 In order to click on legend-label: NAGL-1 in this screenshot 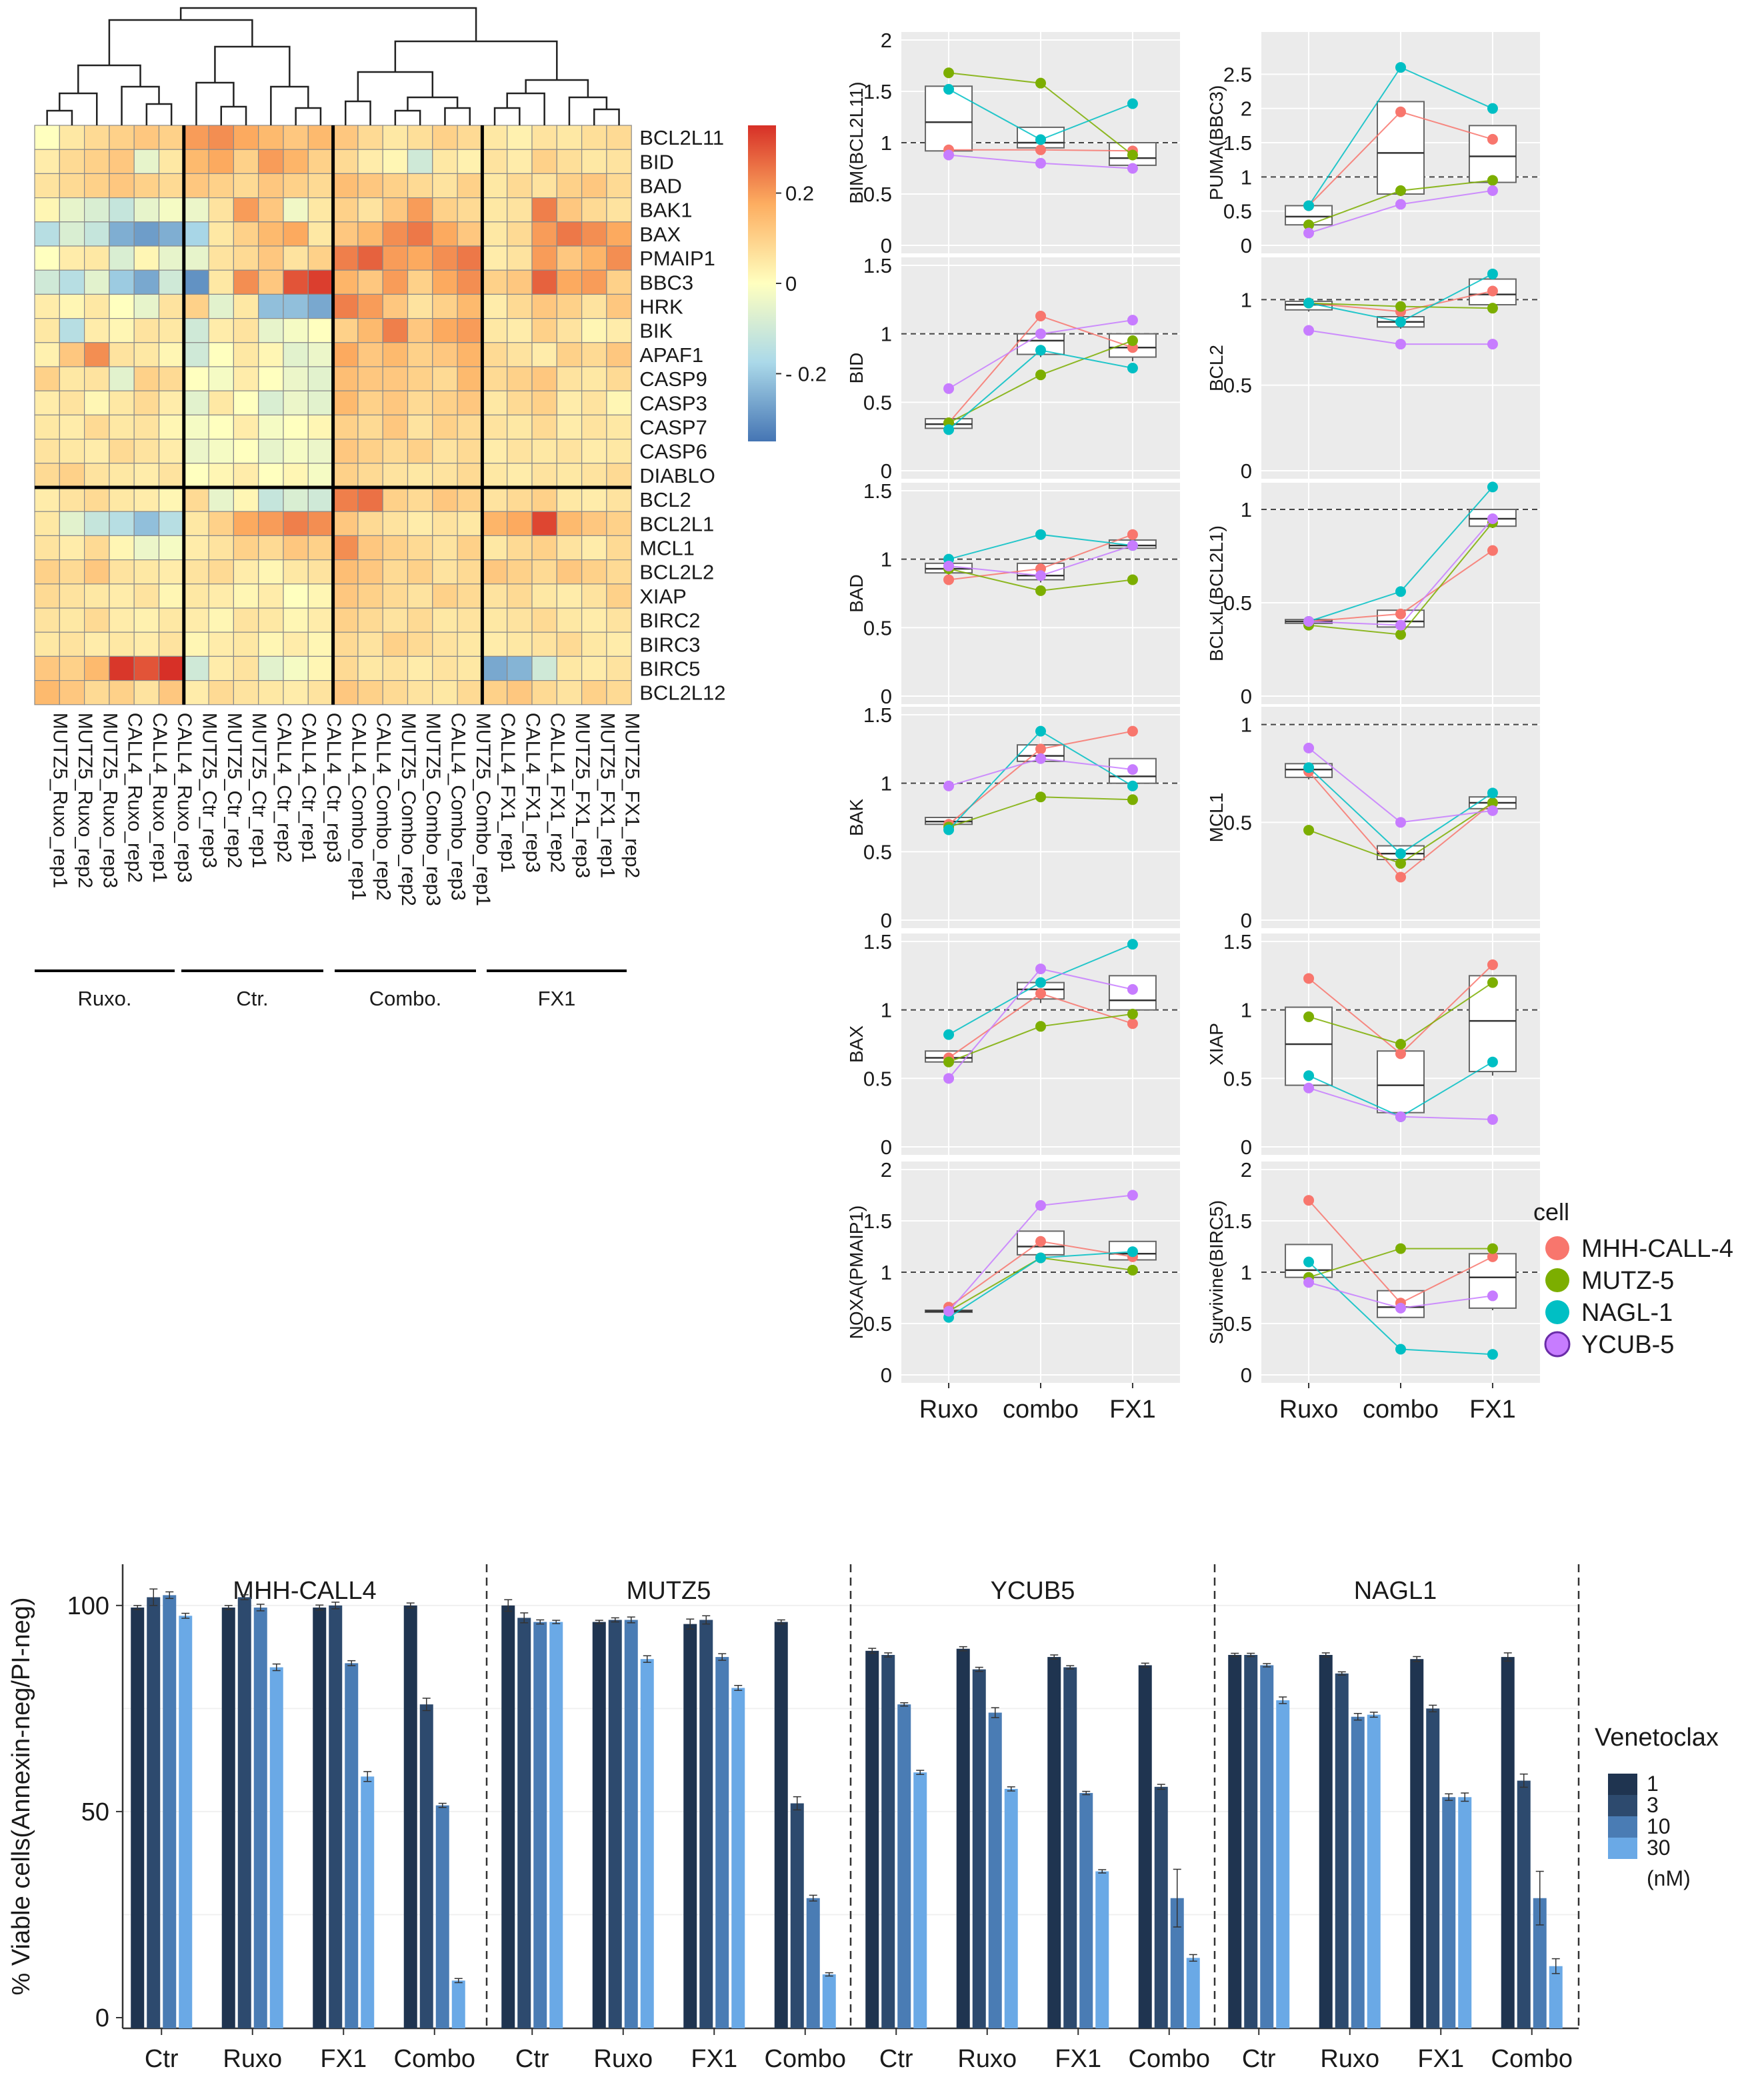, I will do `click(1627, 1313)`.